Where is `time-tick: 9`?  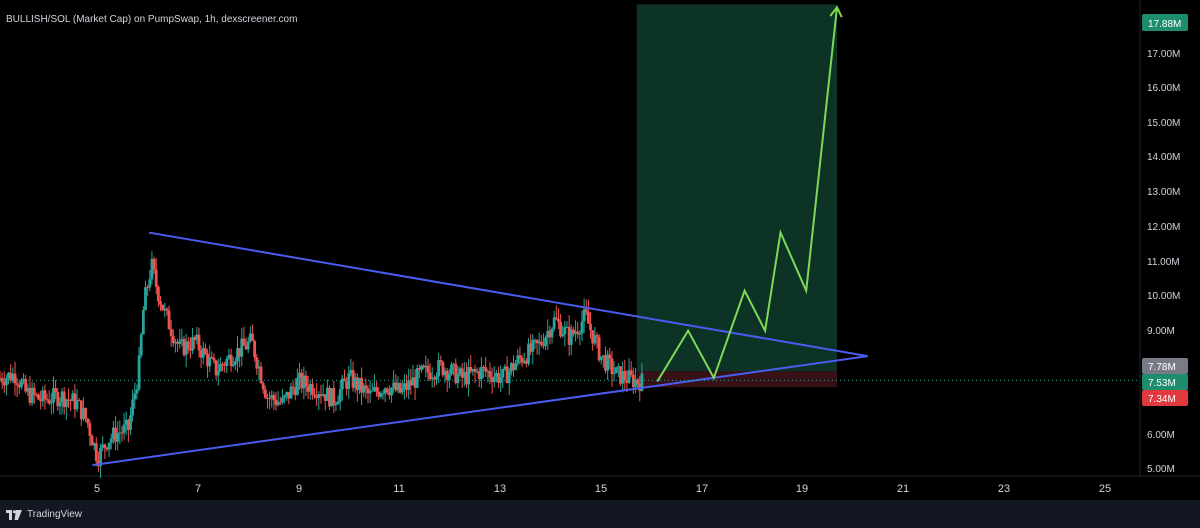 time-tick: 9 is located at coordinates (299, 489).